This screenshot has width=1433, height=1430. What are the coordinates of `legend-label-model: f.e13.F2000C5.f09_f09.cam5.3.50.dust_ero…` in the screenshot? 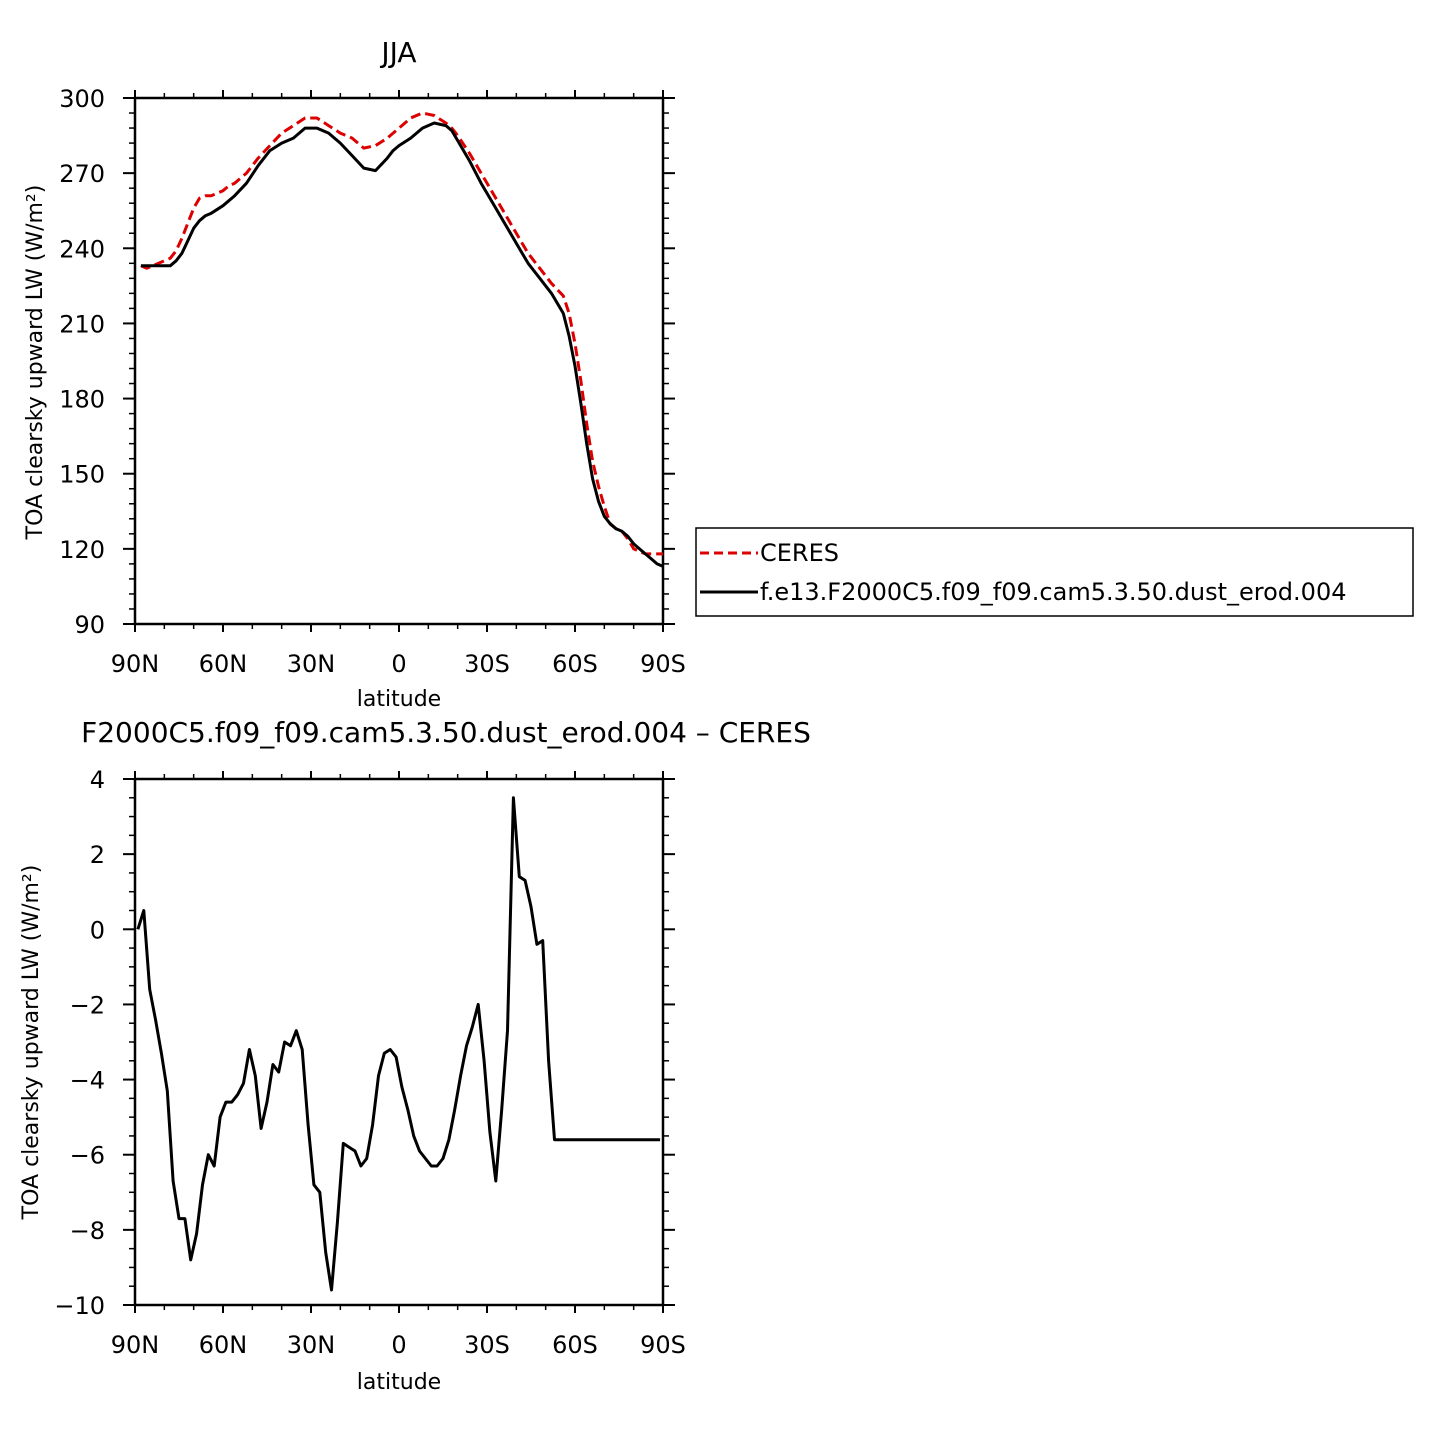 It's located at (1053, 592).